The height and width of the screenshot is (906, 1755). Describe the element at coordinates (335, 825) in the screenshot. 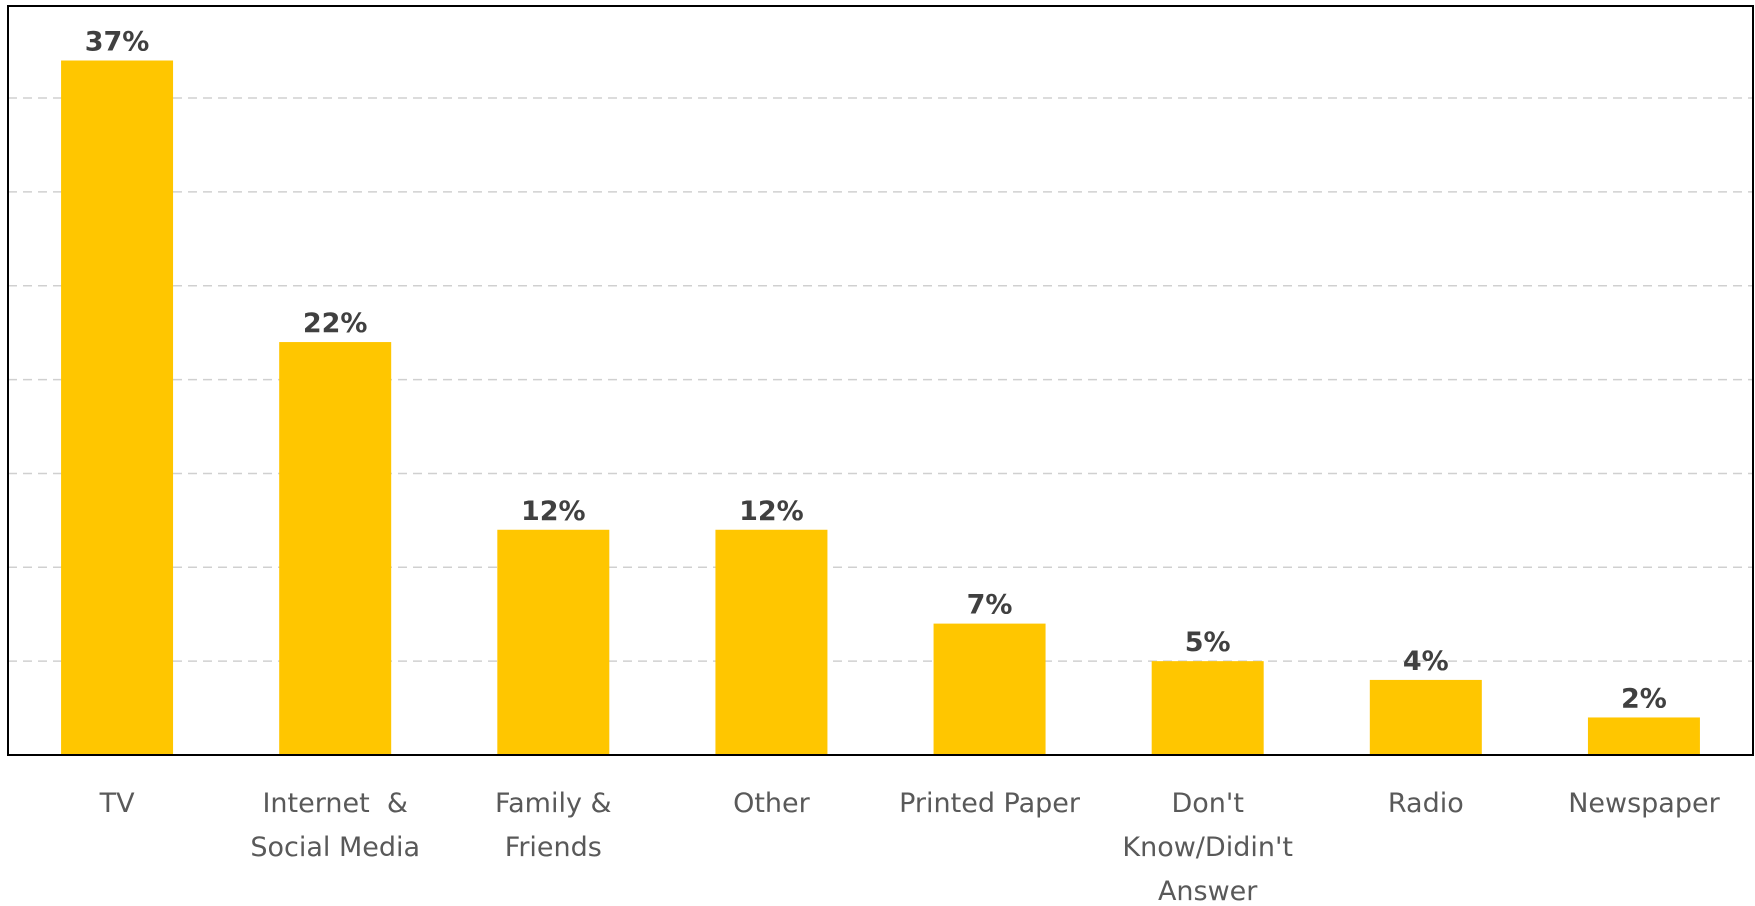

I see `category-label: Internet & Social Media` at that location.